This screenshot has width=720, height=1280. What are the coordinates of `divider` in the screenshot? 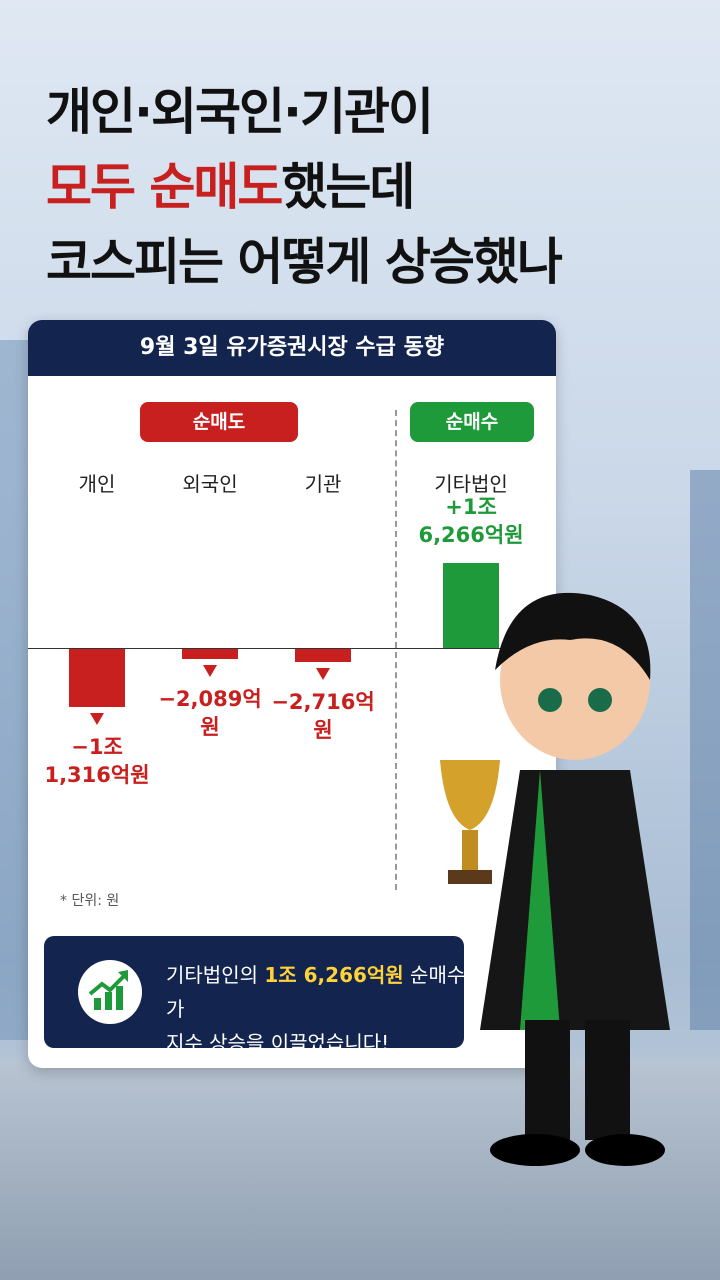 It's located at (396, 650).